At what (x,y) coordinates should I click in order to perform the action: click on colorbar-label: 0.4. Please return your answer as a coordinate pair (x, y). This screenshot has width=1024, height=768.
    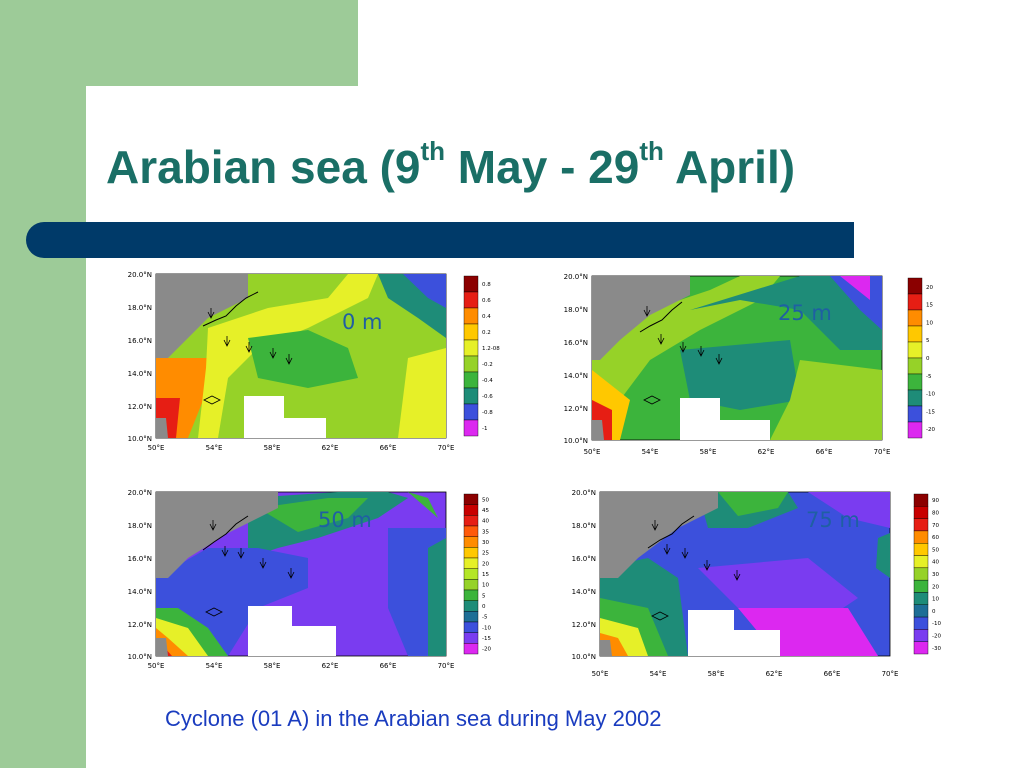
    Looking at the image, I should click on (486, 317).